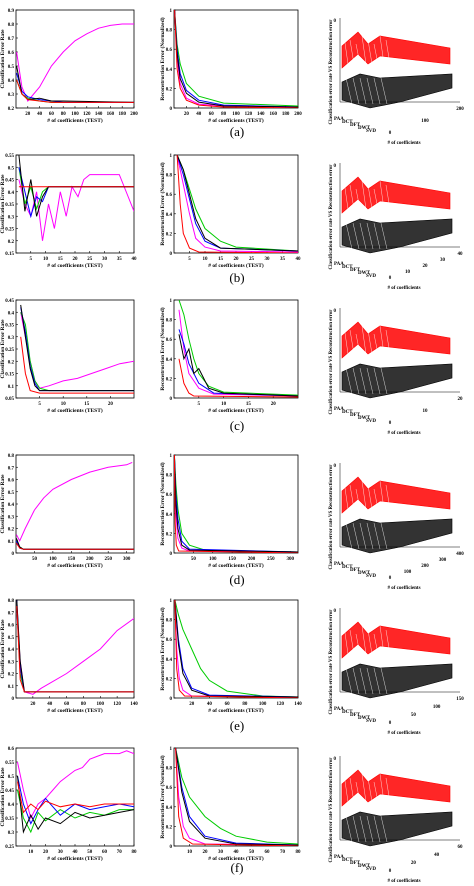  Describe the element at coordinates (9, 847) in the screenshot. I see `y-tick-label: 0.25` at that location.